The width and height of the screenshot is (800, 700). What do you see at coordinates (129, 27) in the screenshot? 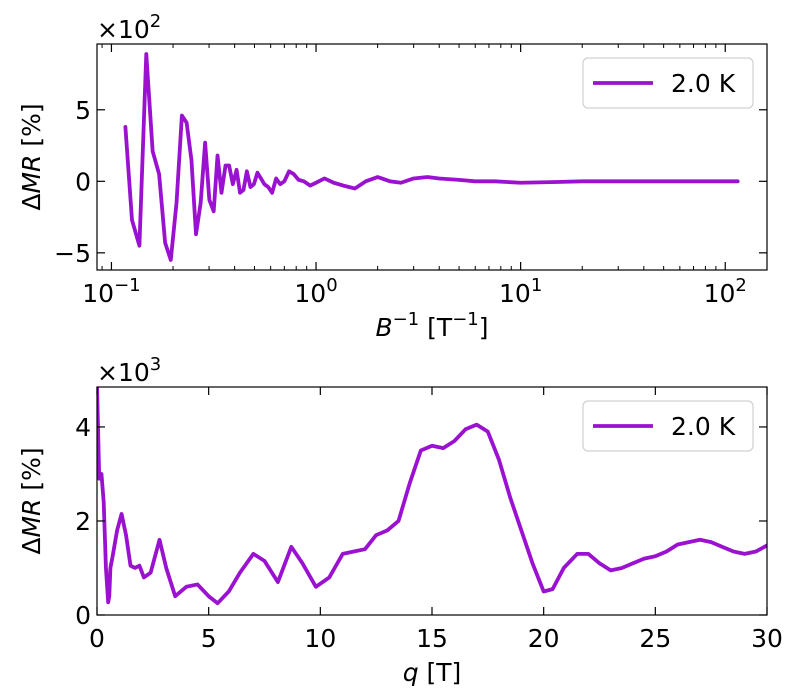
I see `y-multiplier-label: ×10²` at bounding box center [129, 27].